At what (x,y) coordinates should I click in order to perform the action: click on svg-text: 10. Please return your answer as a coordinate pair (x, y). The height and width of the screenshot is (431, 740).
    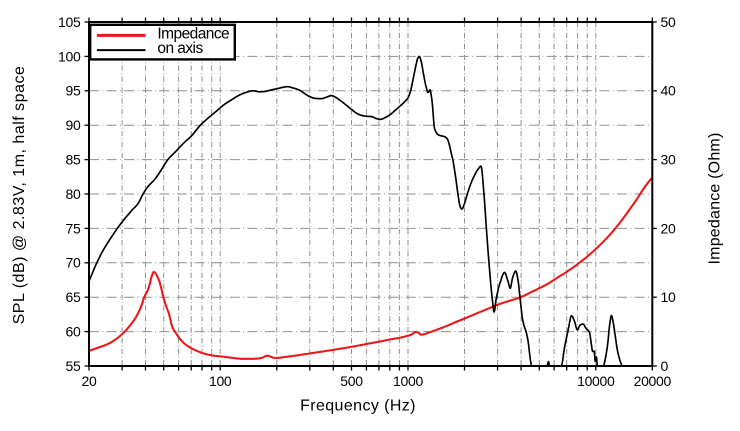
    Looking at the image, I should click on (668, 297).